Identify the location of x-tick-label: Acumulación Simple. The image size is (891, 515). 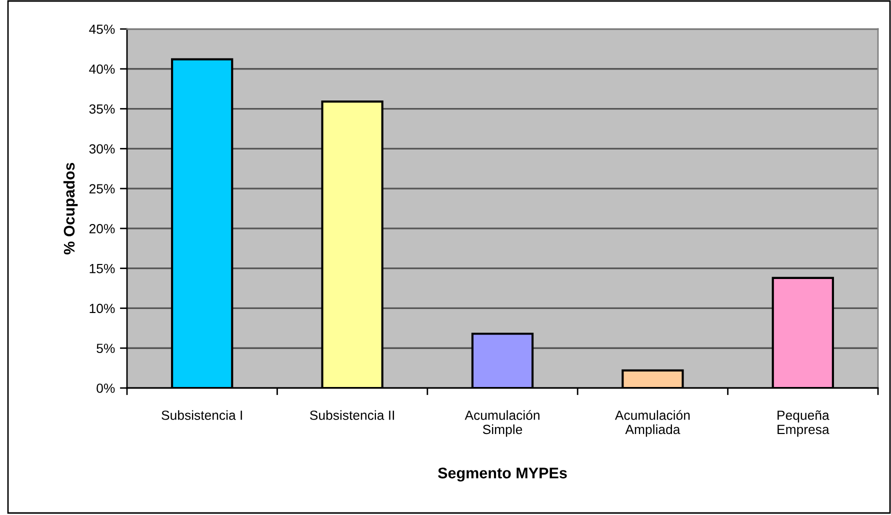
(502, 423).